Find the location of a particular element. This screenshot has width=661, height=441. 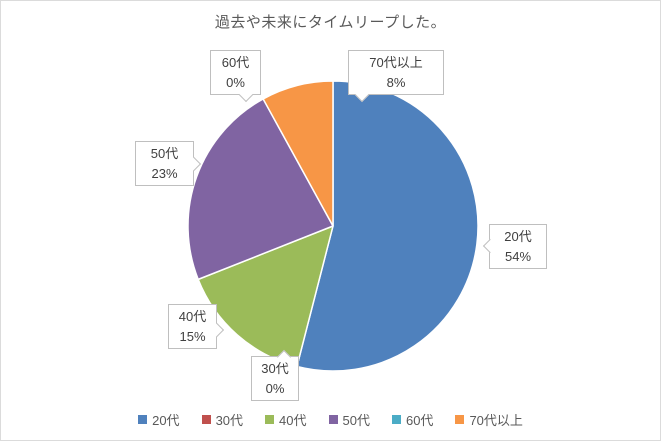

callout-value: 54% is located at coordinates (518, 256).